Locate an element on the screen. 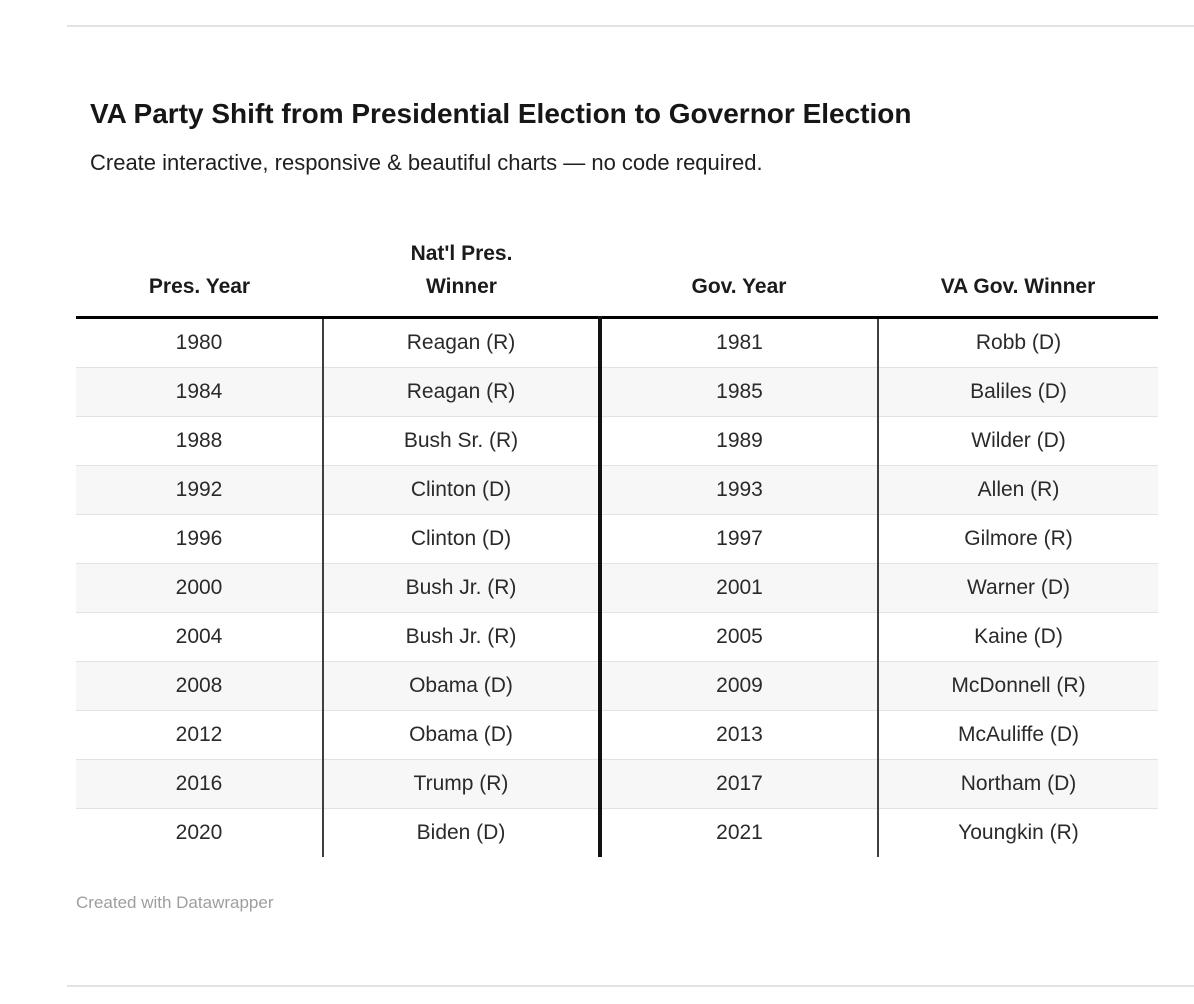  table-row: 1992 Clinton (D) 1993 Allen (R) is located at coordinates (617, 490).